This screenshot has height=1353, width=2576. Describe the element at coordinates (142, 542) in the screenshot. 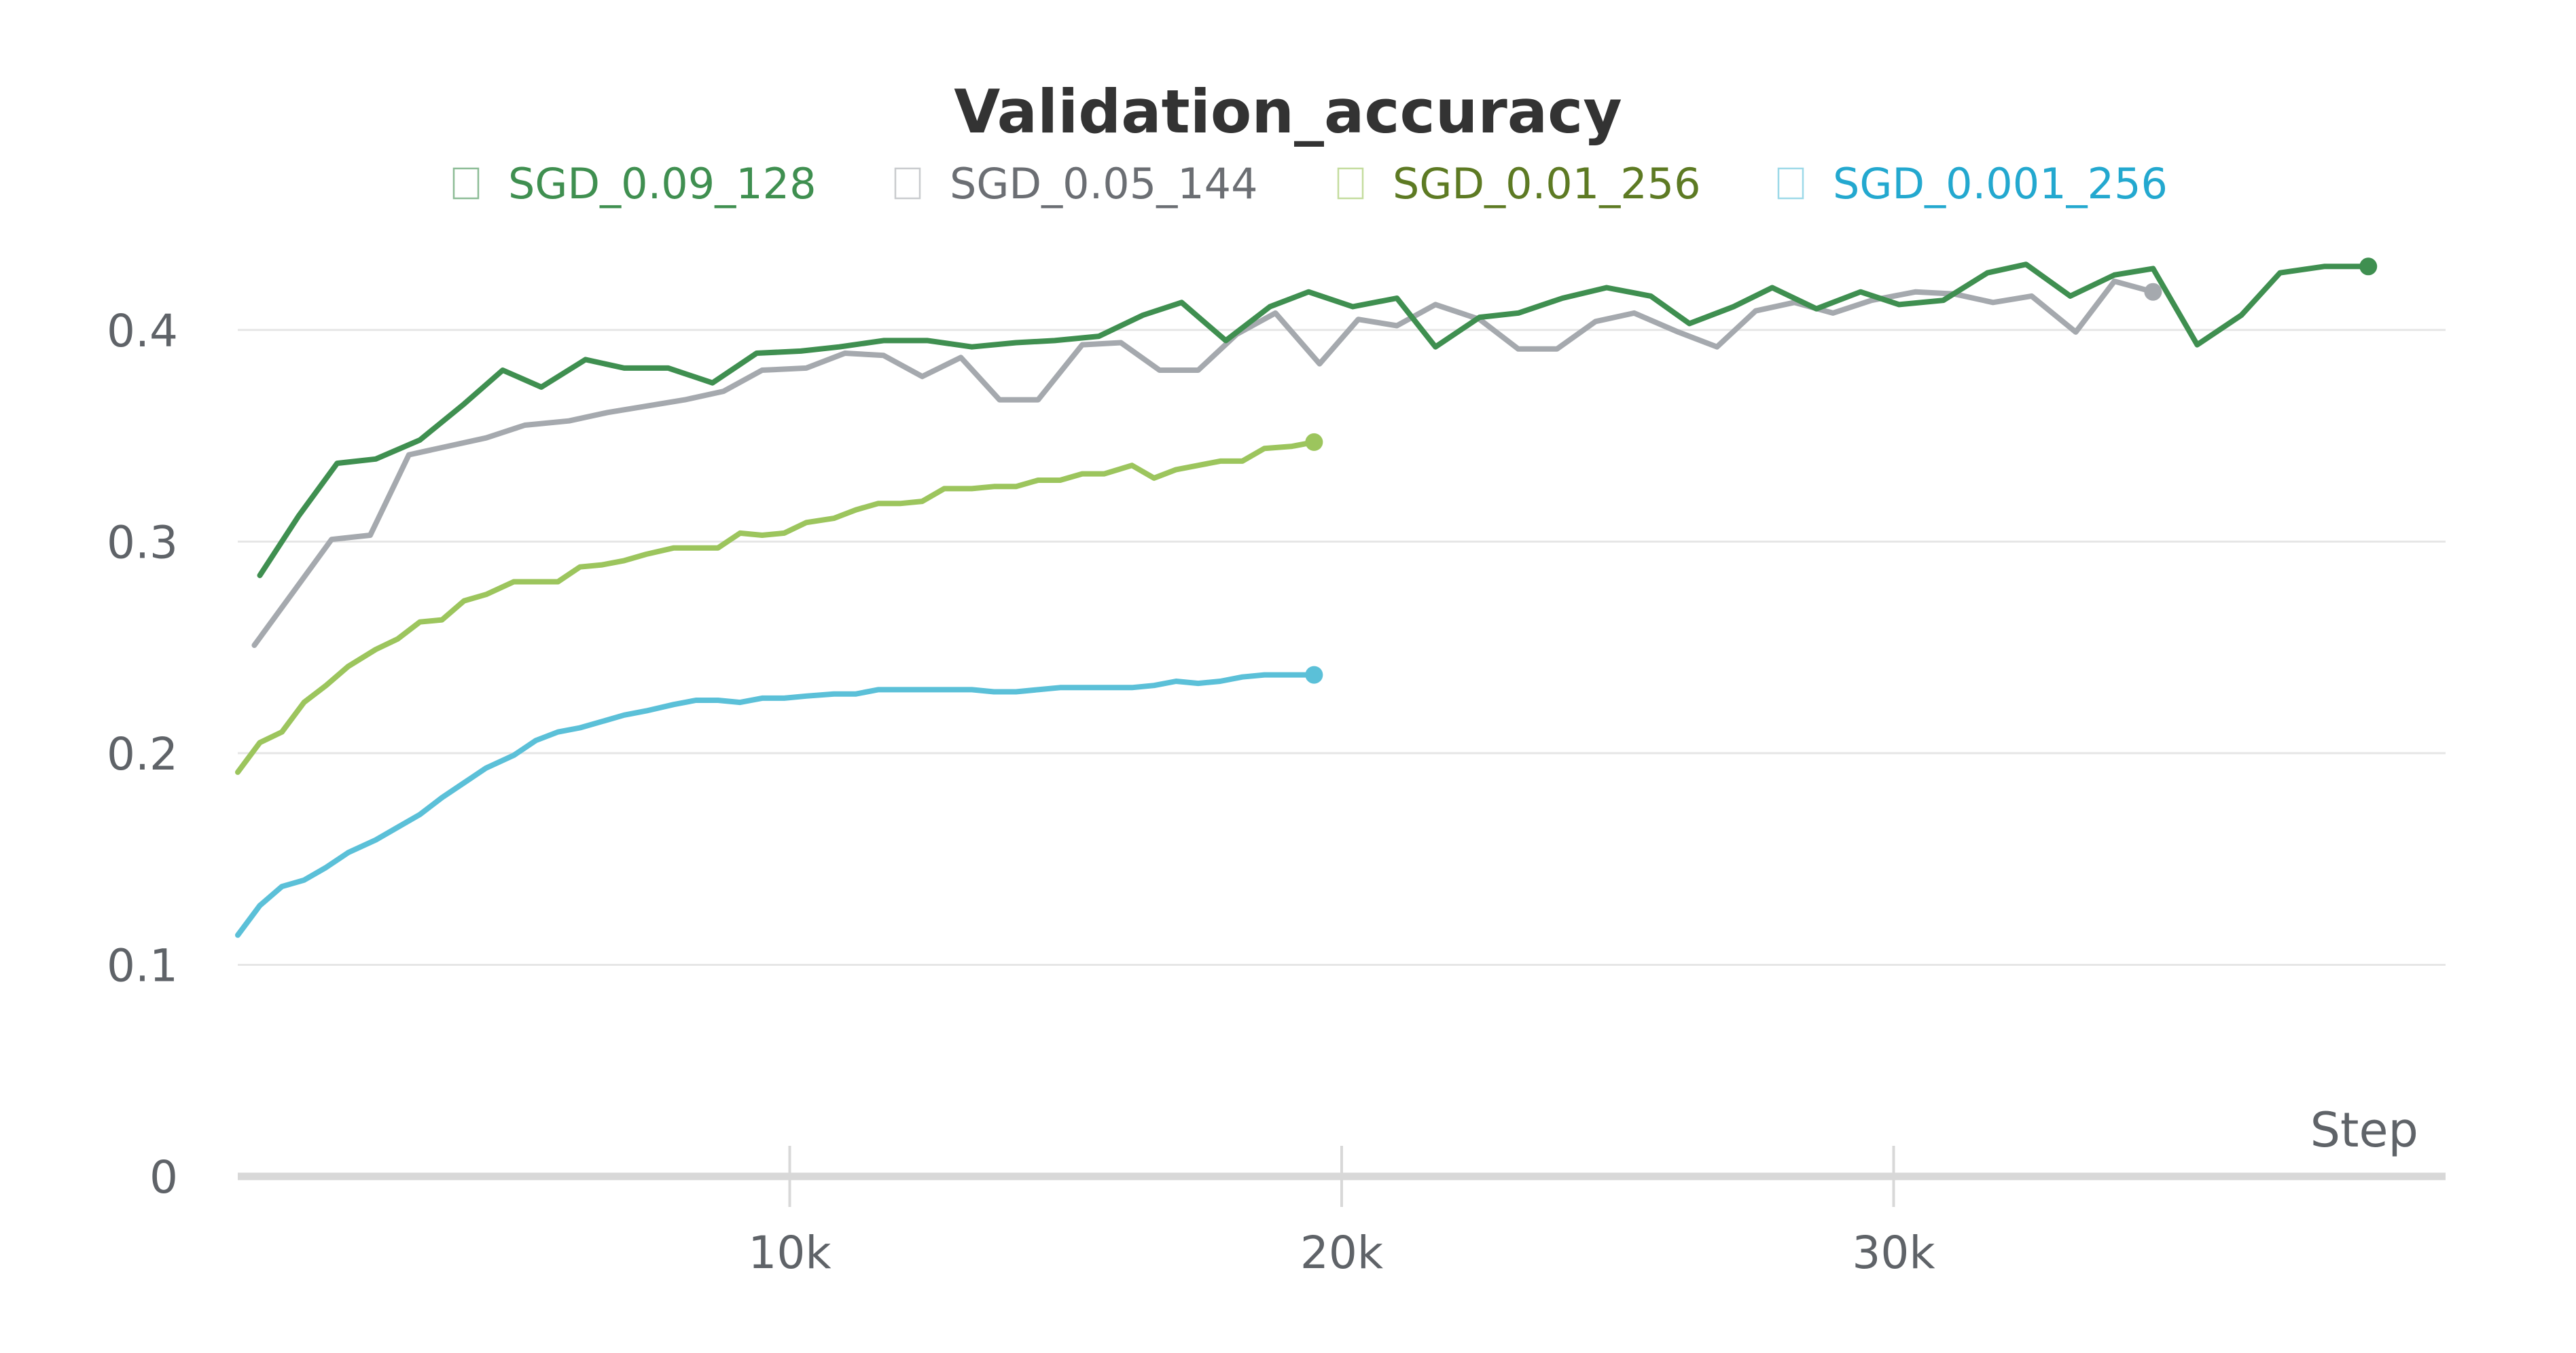

I see `y-tick-label: 0.3` at that location.